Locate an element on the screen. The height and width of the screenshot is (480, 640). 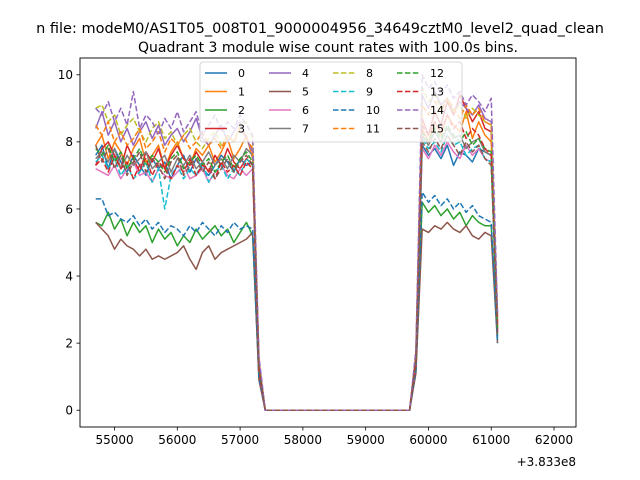
legend-box is located at coordinates (331, 102).